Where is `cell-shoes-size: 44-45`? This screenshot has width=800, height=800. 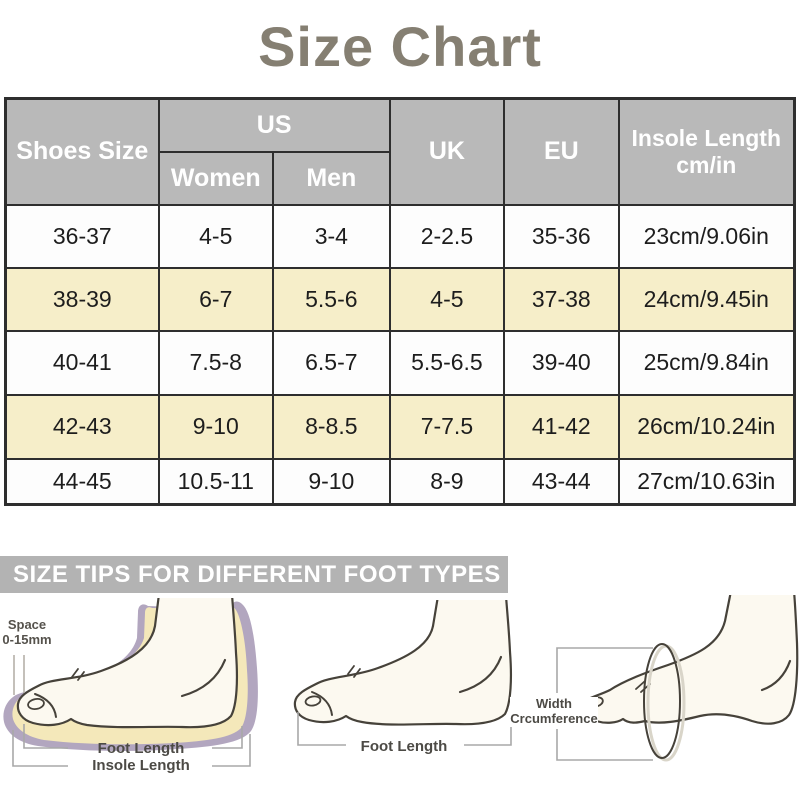 cell-shoes-size: 44-45 is located at coordinates (82, 481).